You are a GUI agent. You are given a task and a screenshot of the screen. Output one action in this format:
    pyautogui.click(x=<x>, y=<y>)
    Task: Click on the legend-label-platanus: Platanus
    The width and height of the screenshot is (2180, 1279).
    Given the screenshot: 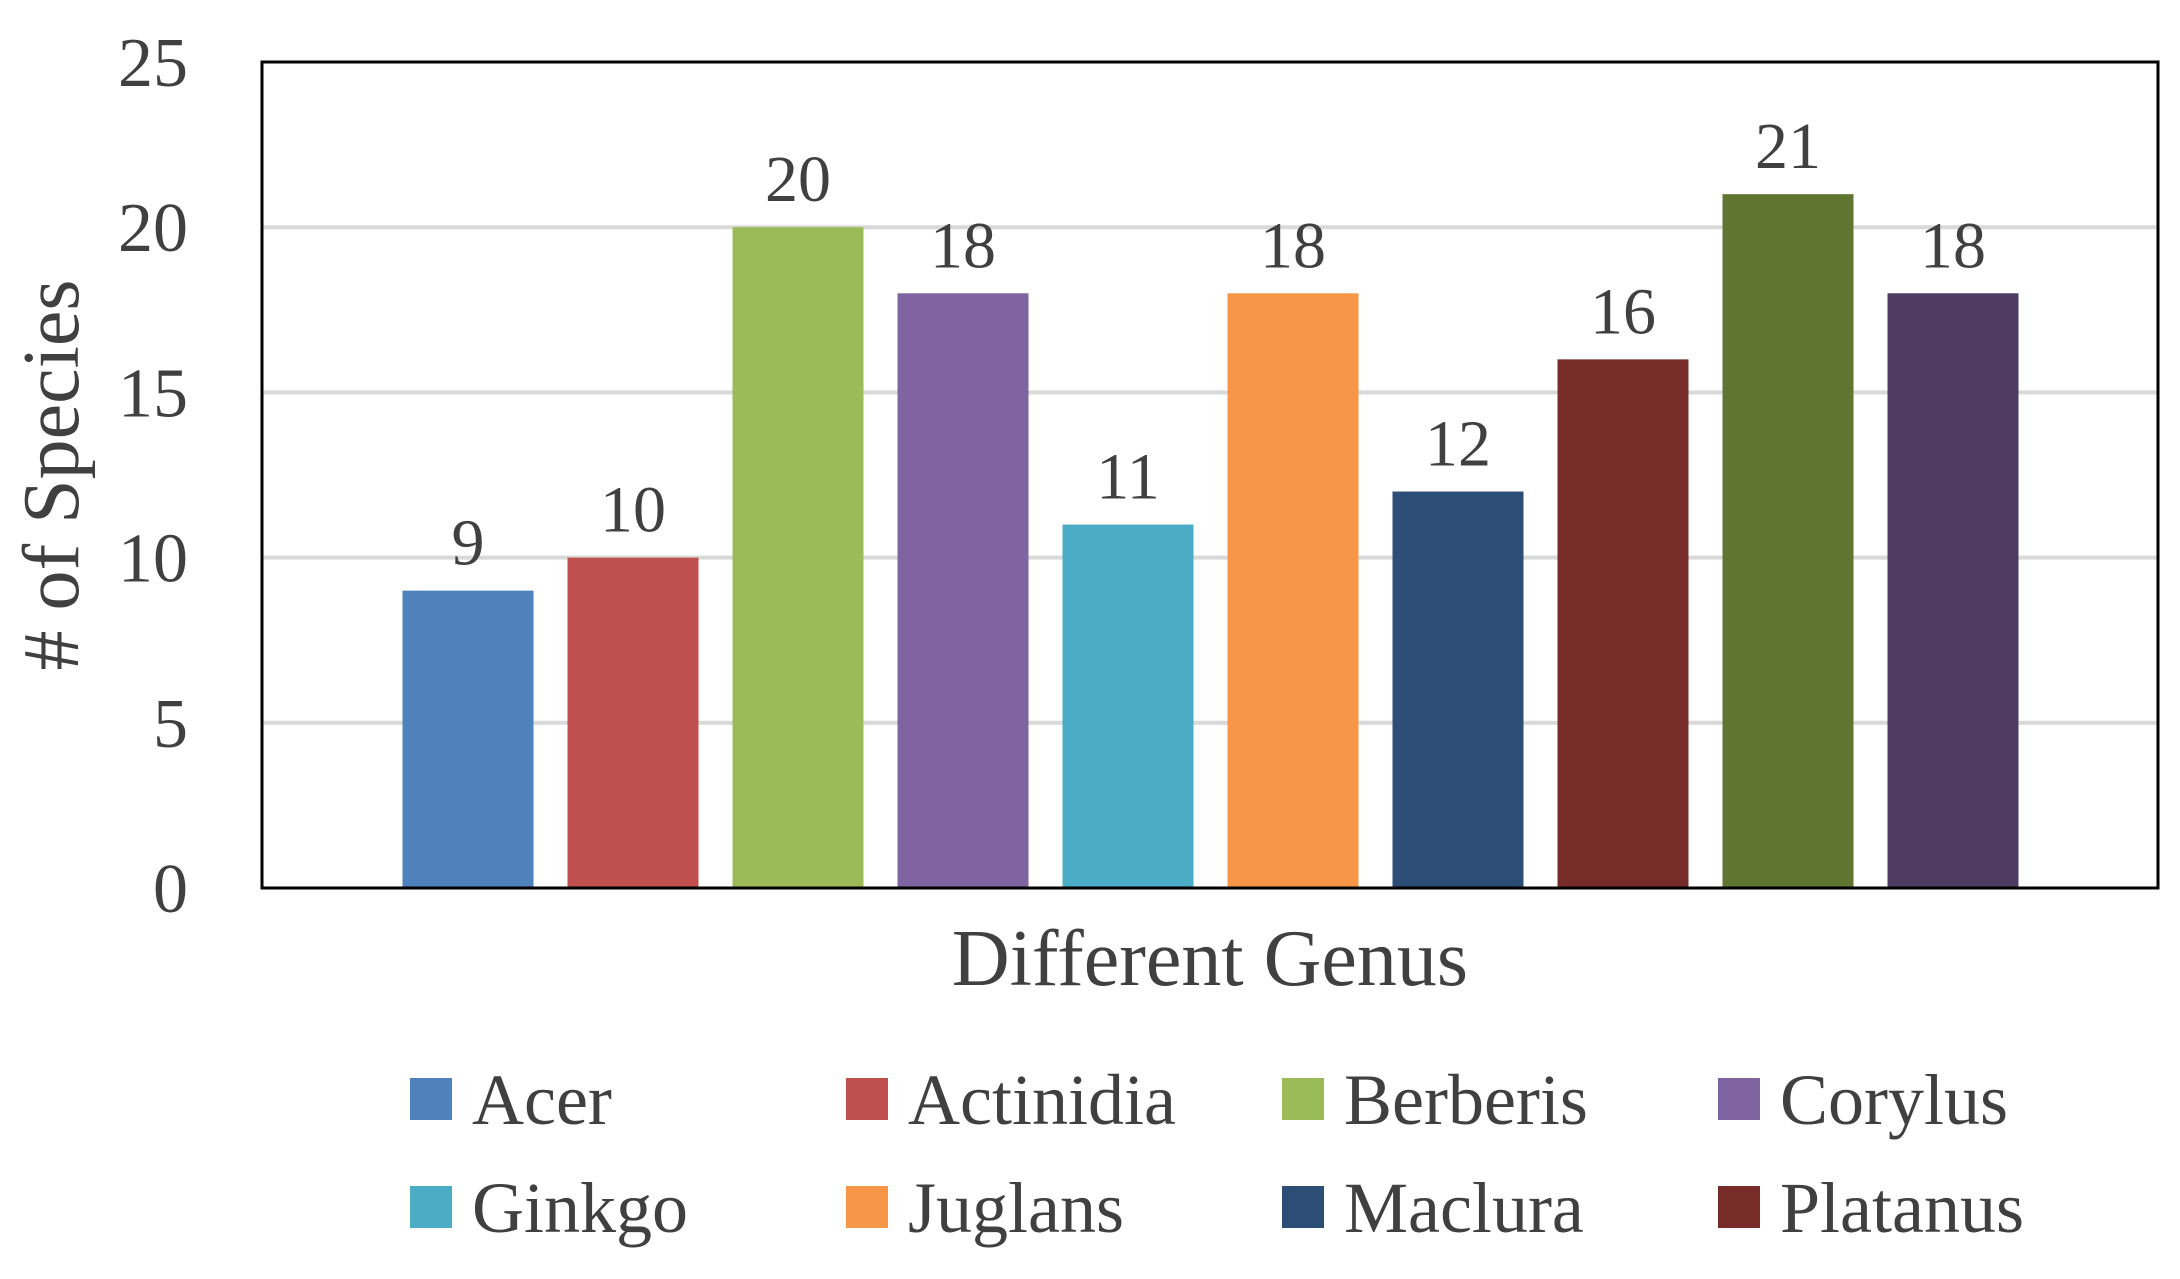 What is the action you would take?
    pyautogui.click(x=1902, y=1208)
    